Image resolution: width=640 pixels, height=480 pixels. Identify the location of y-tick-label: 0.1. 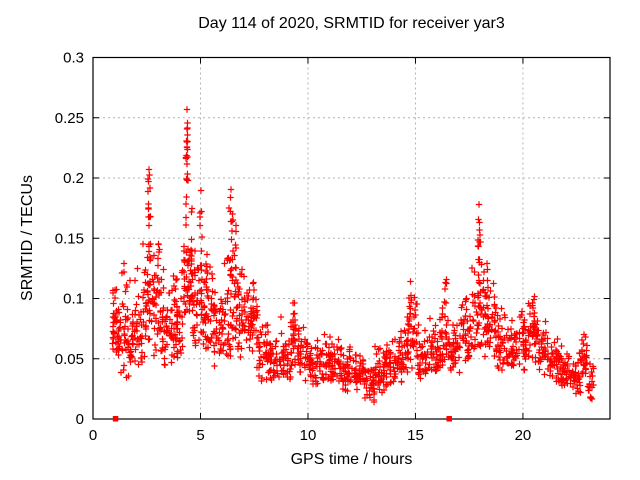
(73, 299).